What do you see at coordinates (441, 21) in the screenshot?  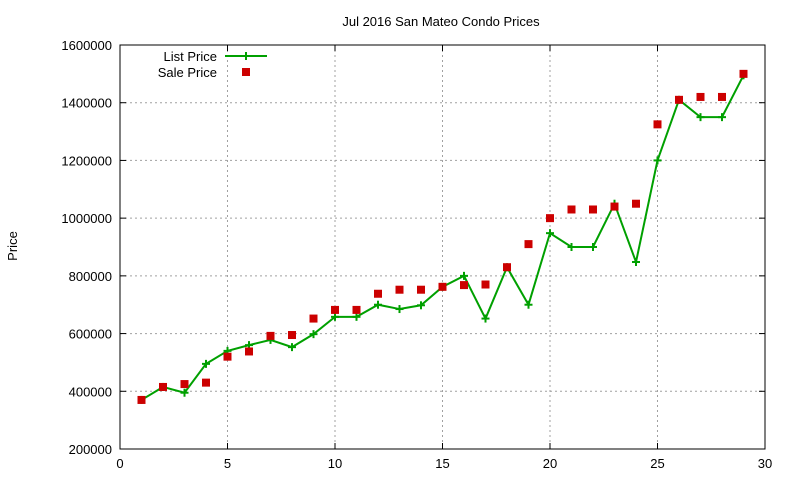 I see `chart-title: Jul 2016 San Mateo Condo Prices` at bounding box center [441, 21].